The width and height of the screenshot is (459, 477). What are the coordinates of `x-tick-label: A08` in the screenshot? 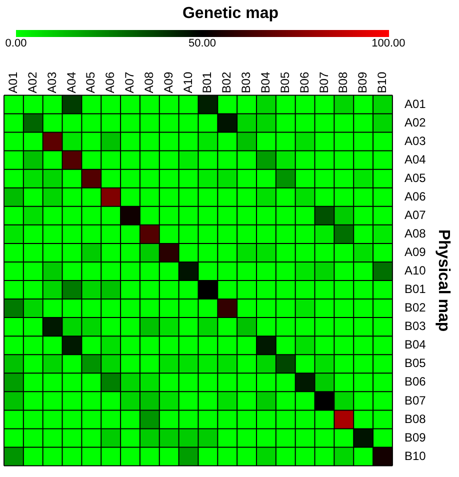 It's located at (149, 83).